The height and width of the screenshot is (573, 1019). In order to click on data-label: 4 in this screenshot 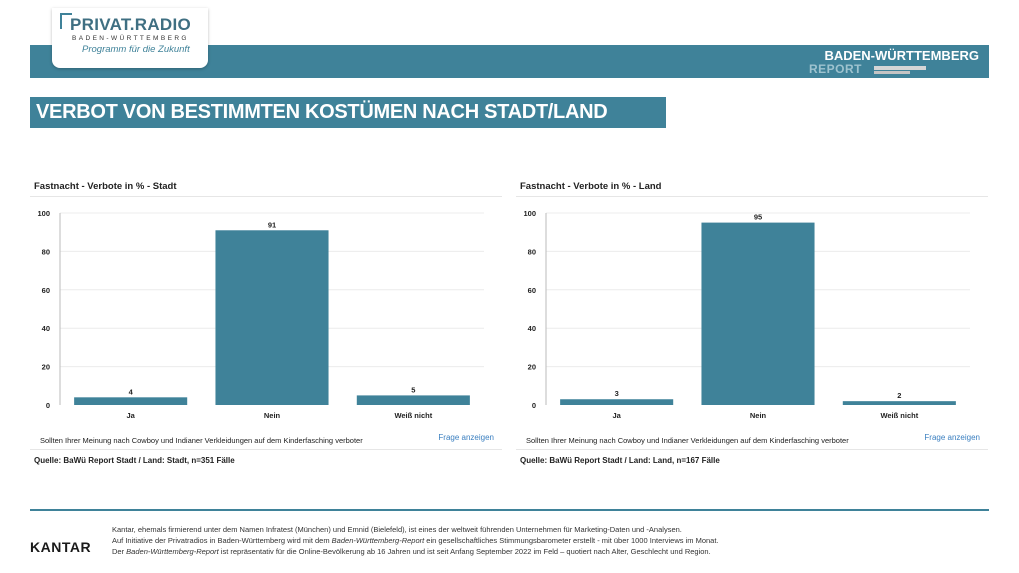, I will do `click(131, 391)`.